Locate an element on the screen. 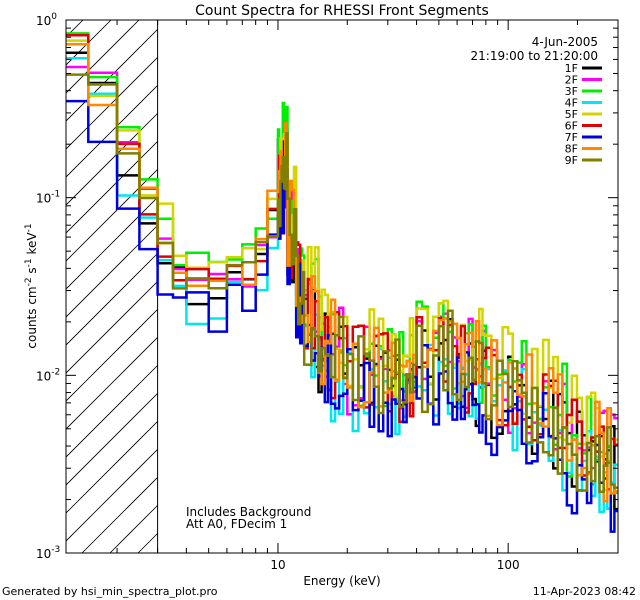 The image size is (640, 600). legend-label-3F: 3F is located at coordinates (571, 91).